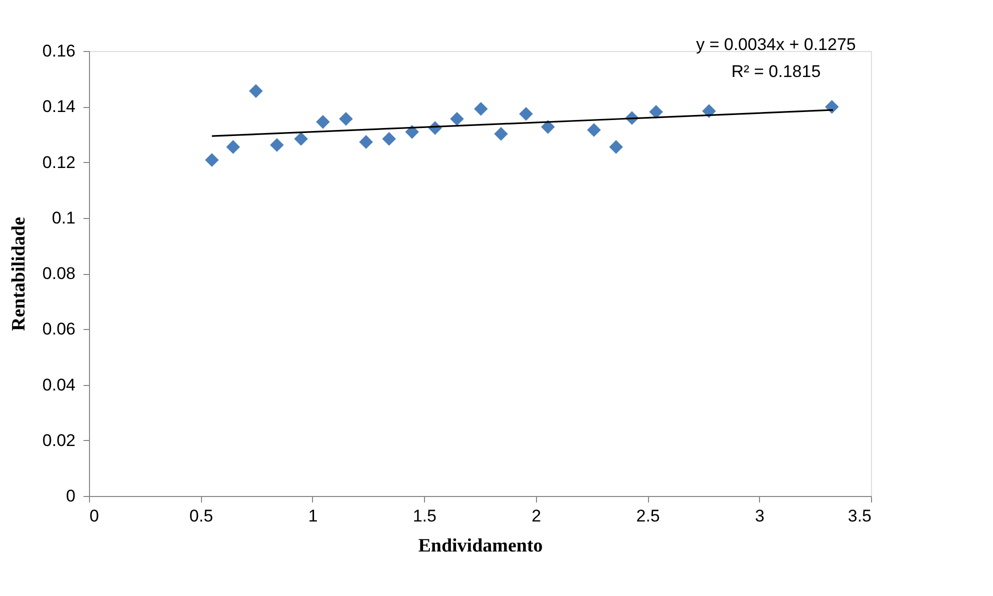  What do you see at coordinates (480, 546) in the screenshot?
I see `x-axis-title: Endividamento` at bounding box center [480, 546].